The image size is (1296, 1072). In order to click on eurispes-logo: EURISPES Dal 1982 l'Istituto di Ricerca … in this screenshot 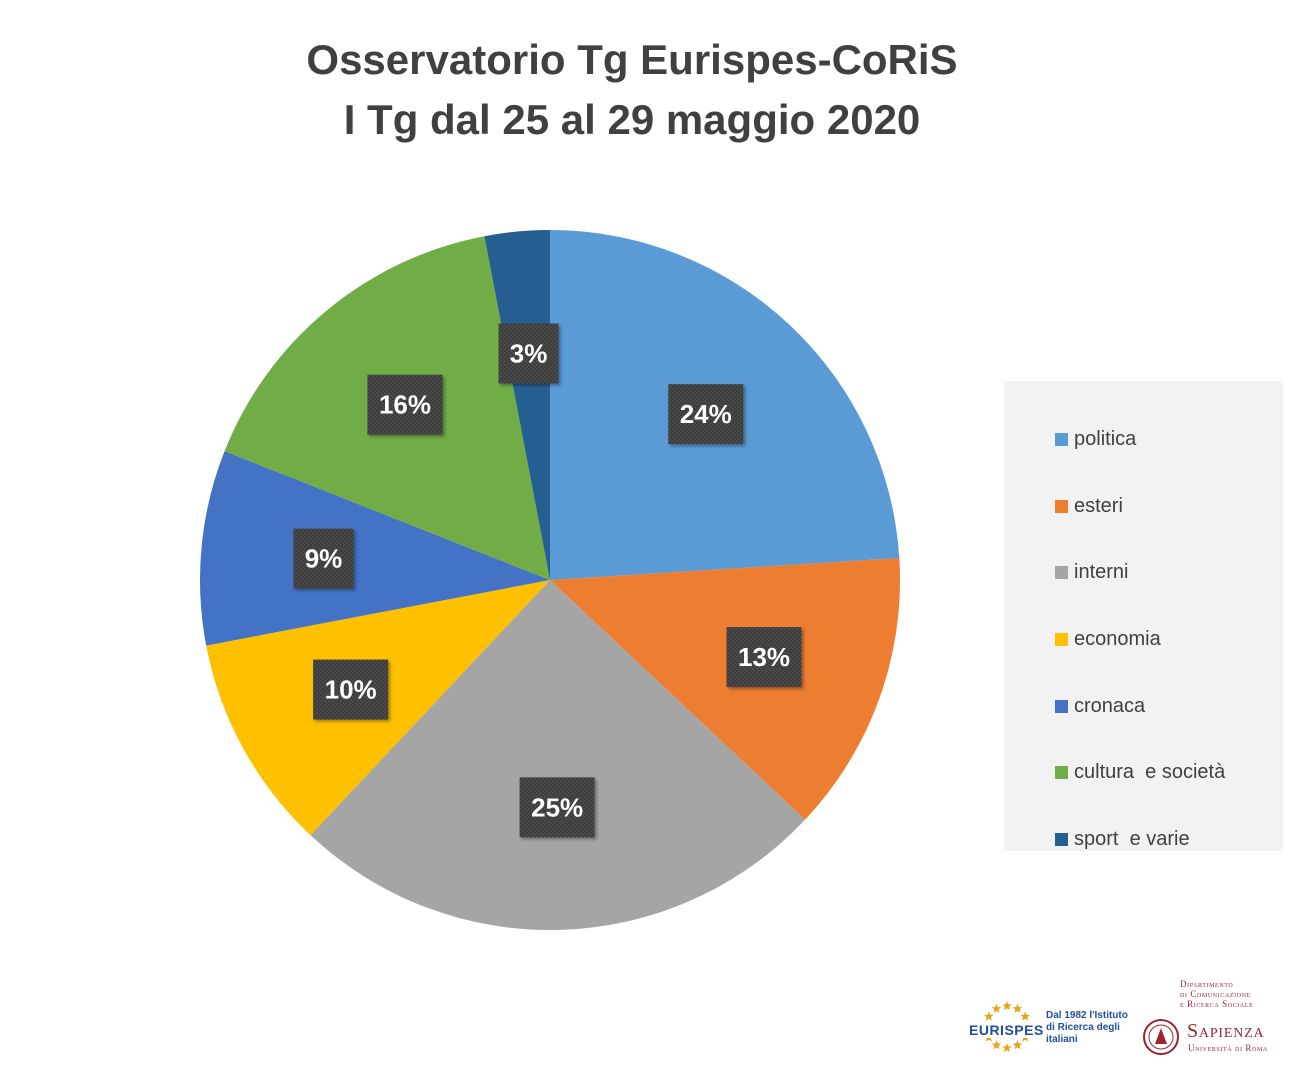, I will do `click(1078, 1030)`.